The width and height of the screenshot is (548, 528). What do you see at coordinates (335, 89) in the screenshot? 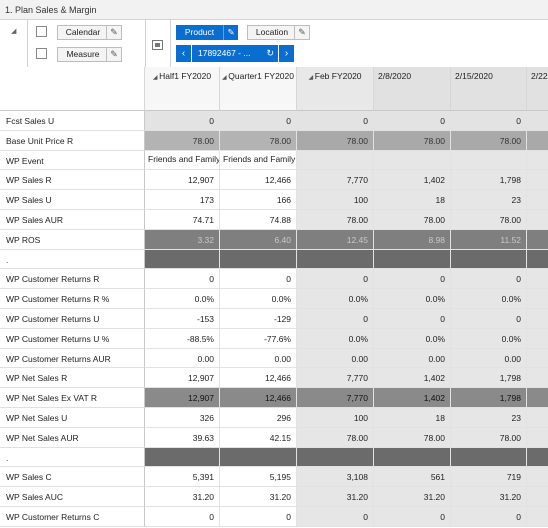
I see `column-header: ◢ Feb FY2020` at bounding box center [335, 89].